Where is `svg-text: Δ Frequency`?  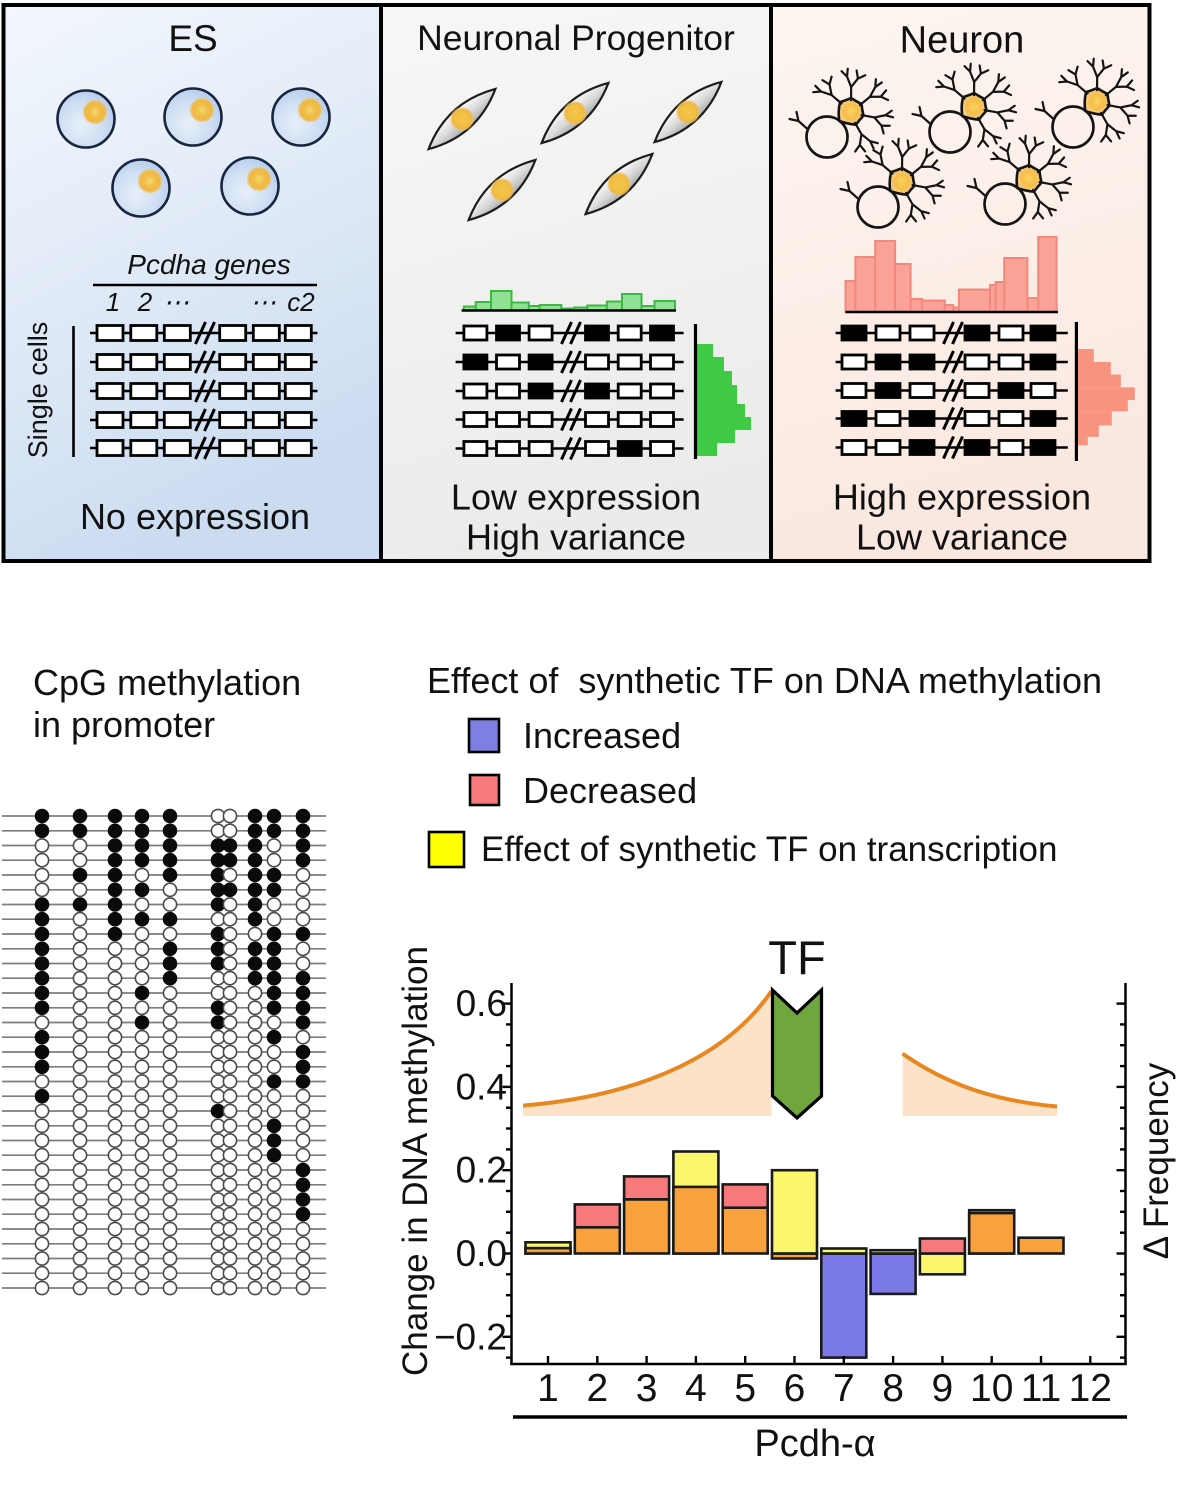 svg-text: Δ Frequency is located at coordinates (1156, 1160).